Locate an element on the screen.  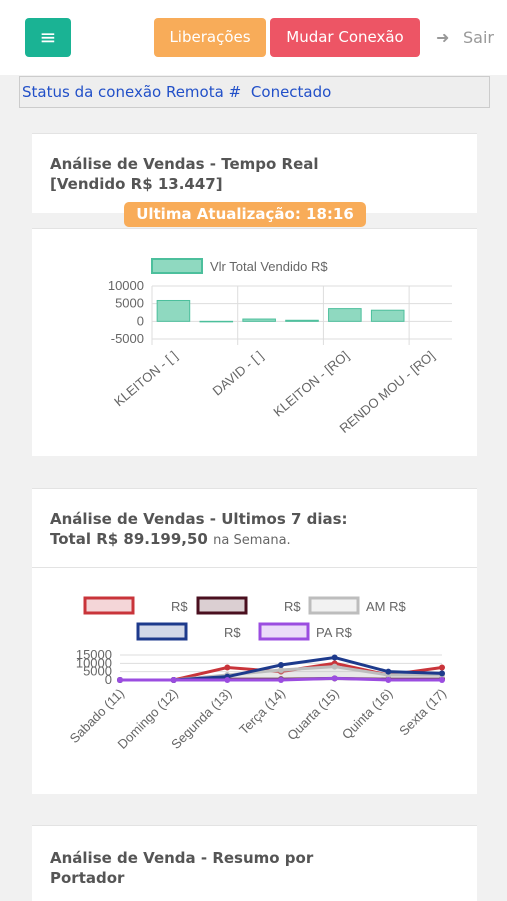
x-tick-label: Sexta (17) is located at coordinates (422, 712).